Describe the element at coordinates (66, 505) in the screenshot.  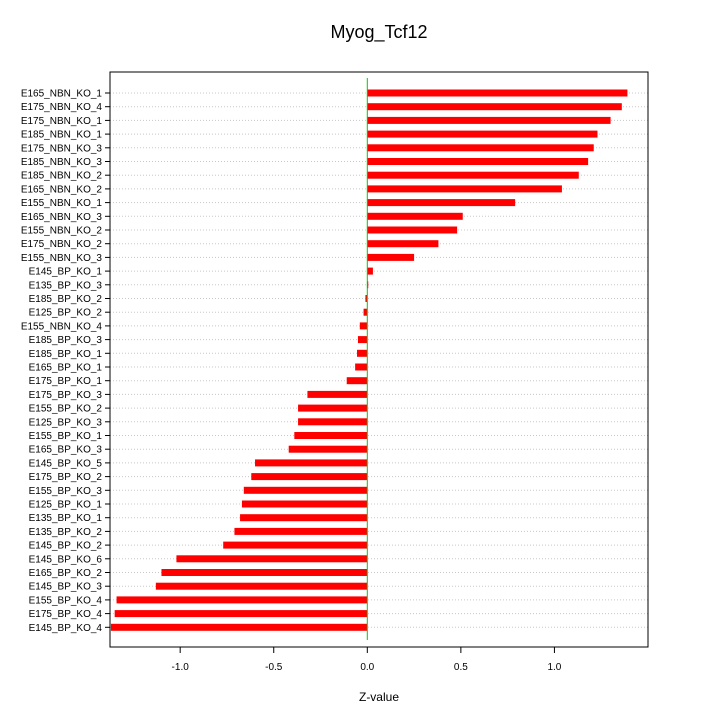
I see `y-tick-label: E125_BP_KO_1` at that location.